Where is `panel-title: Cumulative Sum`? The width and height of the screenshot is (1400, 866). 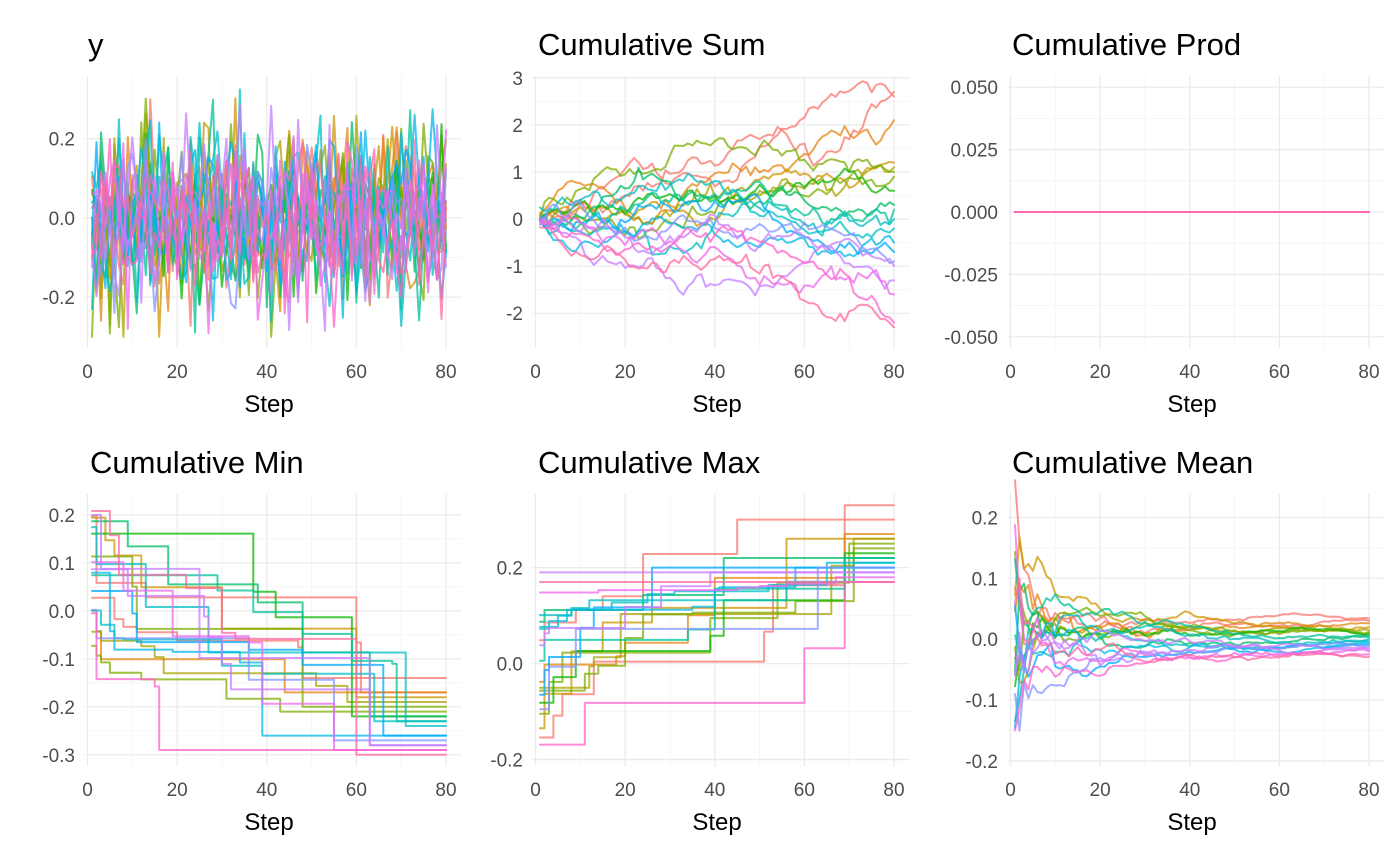 panel-title: Cumulative Sum is located at coordinates (651, 44).